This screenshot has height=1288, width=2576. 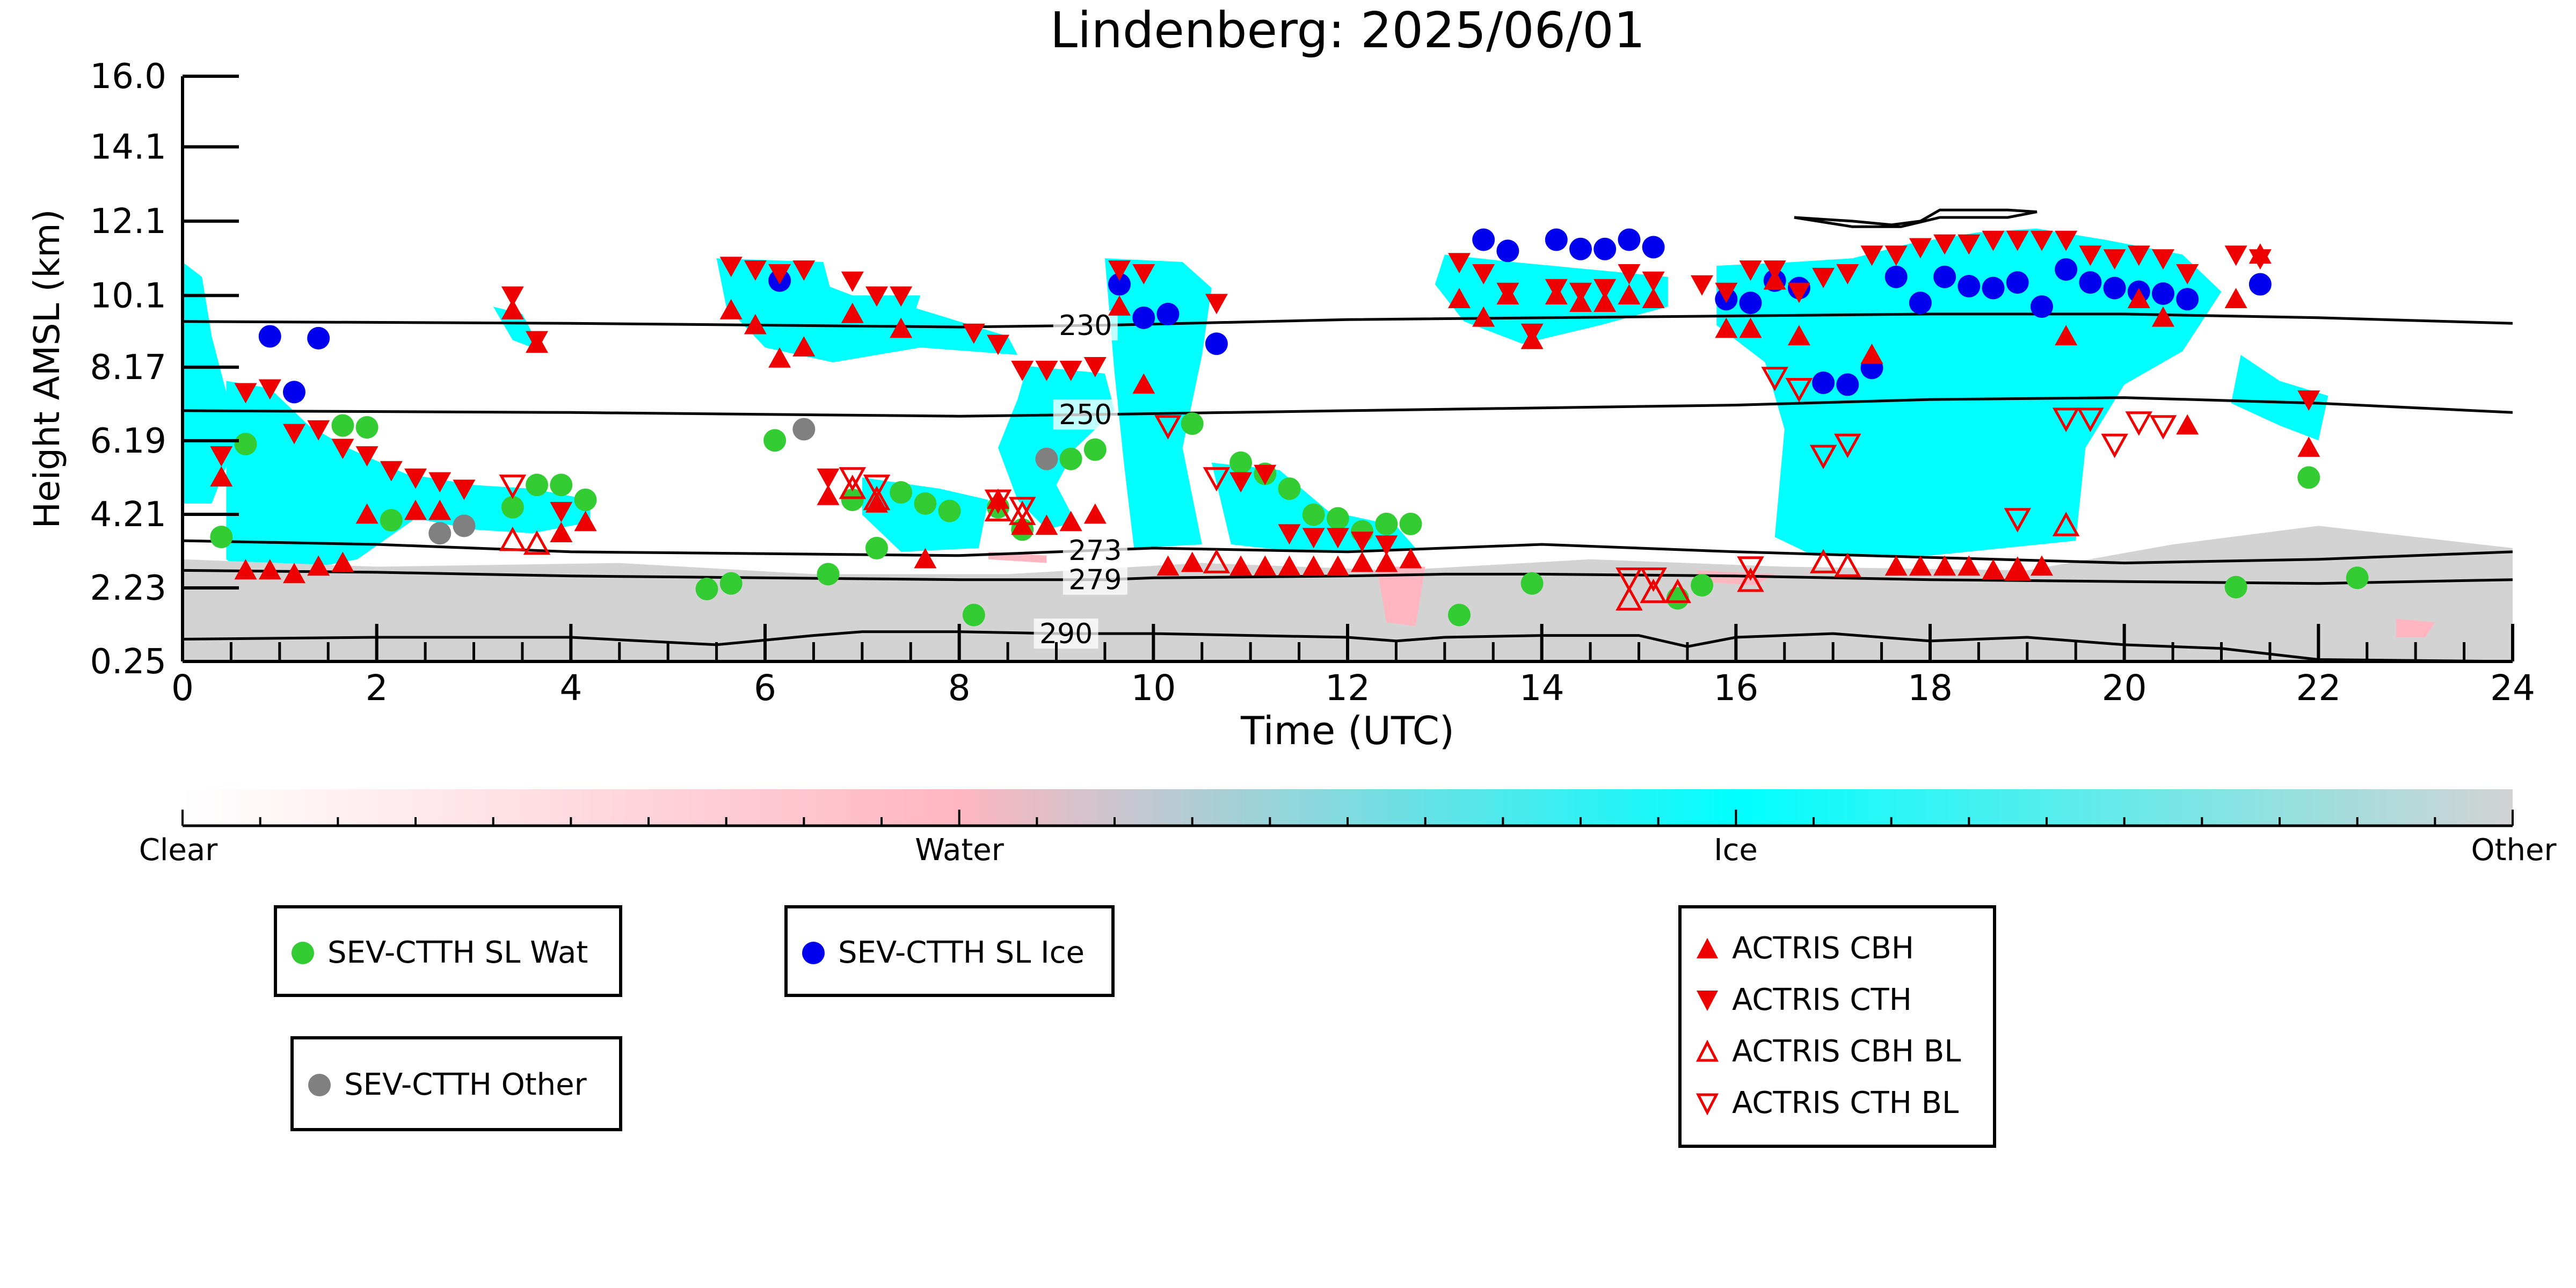 I want to click on legend-label: ACTRIS CBH, so click(x=1823, y=948).